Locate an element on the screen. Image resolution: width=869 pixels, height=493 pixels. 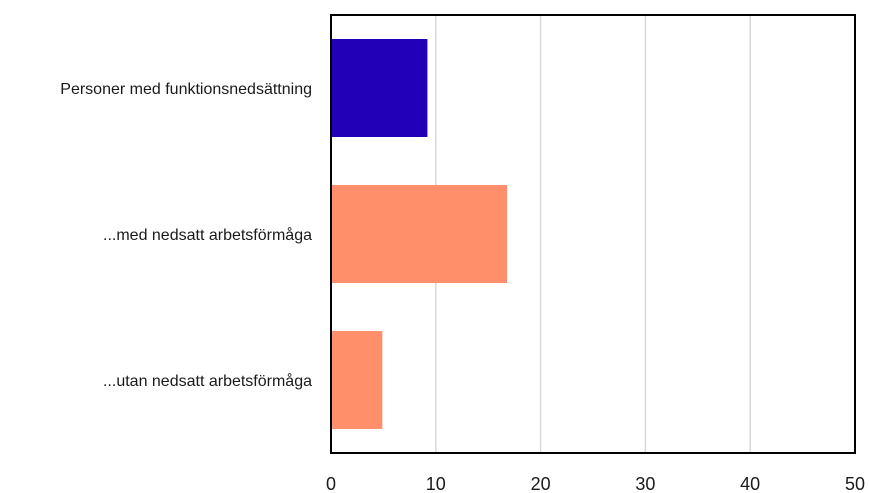
category-label: ...utan nedsatt arbetsförmåga is located at coordinates (207, 381).